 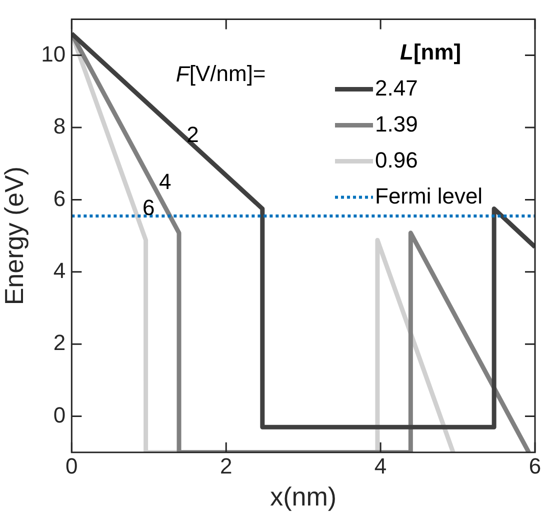 I want to click on y-tick-label: 8, so click(x=59, y=126).